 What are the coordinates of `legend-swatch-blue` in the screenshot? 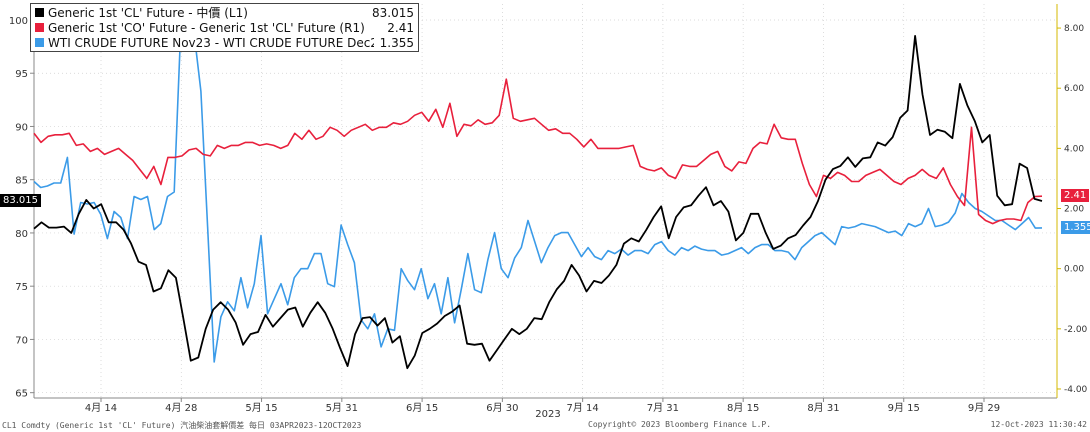 It's located at (39, 42).